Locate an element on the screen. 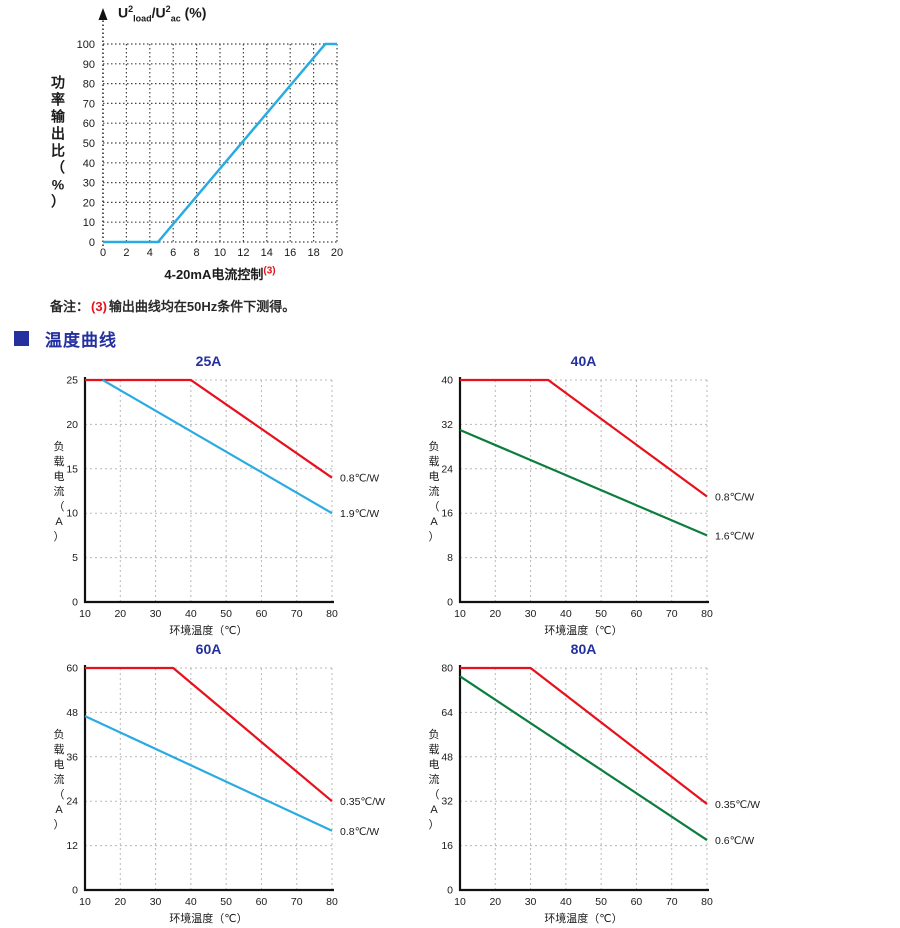 This screenshot has height=928, width=900. x-tick-label: 70 is located at coordinates (672, 902).